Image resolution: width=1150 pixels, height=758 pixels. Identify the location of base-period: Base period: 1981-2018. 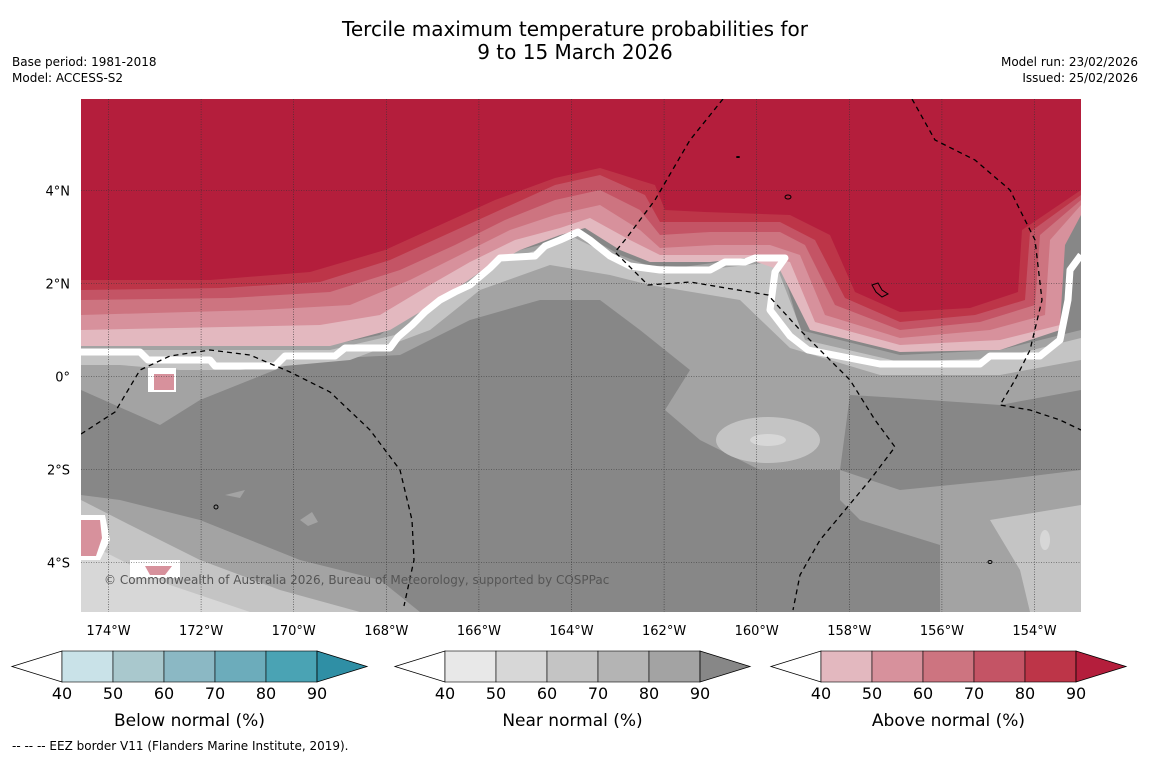
(84, 62).